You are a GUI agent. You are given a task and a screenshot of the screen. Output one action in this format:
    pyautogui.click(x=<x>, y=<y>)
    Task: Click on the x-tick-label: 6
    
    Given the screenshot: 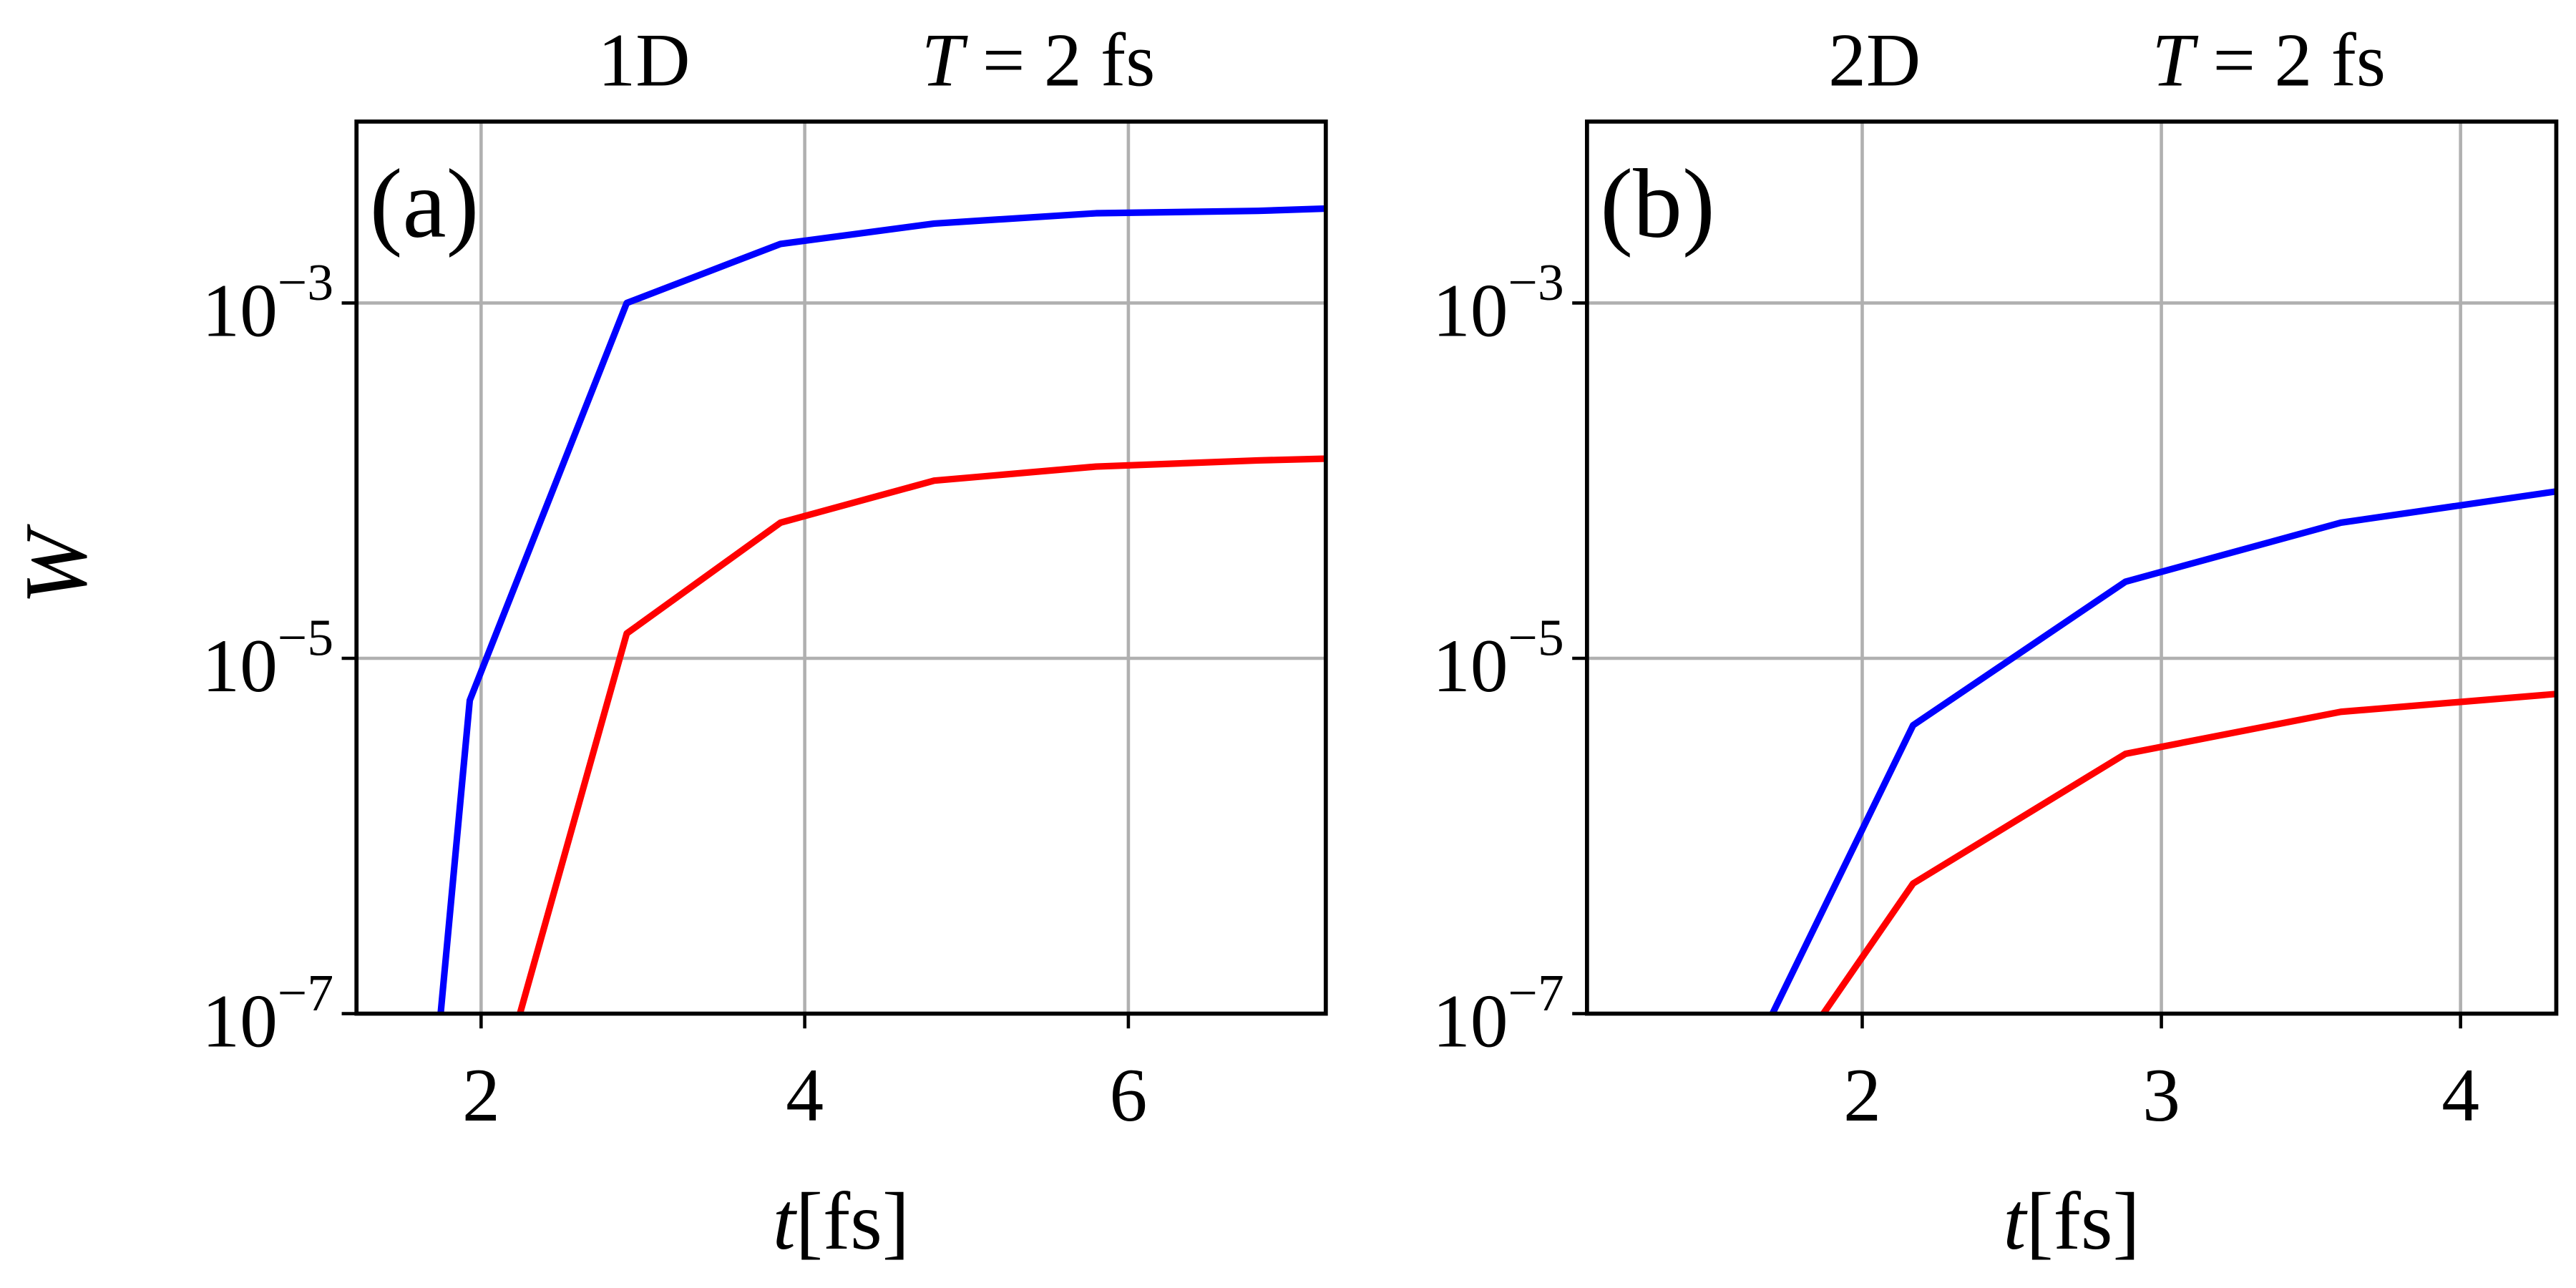 What is the action you would take?
    pyautogui.click(x=1129, y=1095)
    